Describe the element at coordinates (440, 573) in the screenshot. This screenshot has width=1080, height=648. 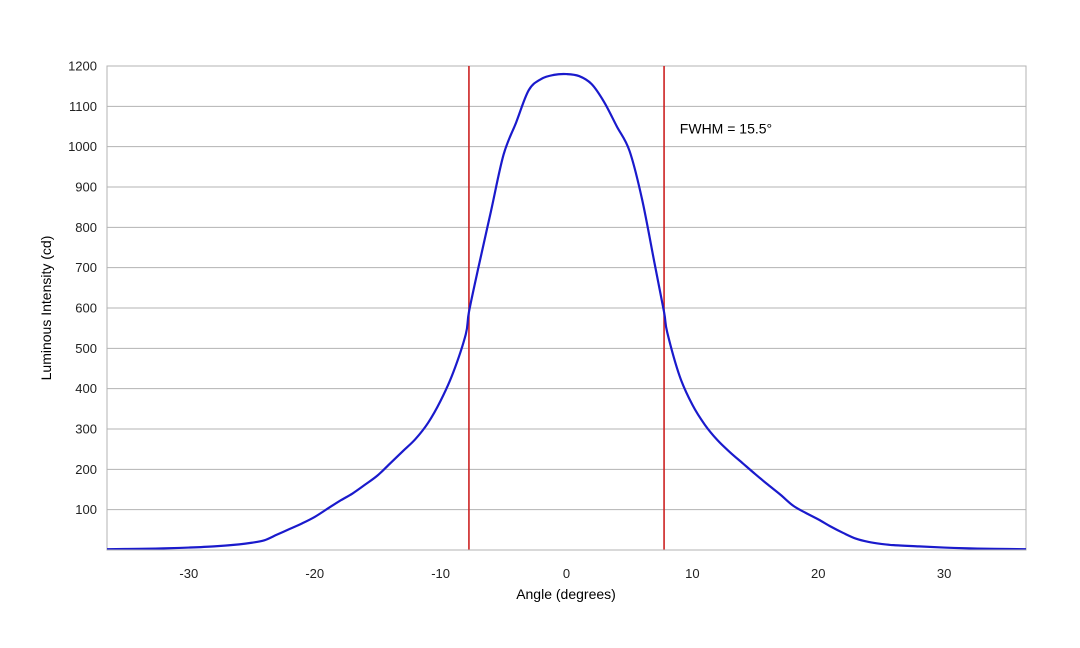
I see `x-tick-label-2: -10` at that location.